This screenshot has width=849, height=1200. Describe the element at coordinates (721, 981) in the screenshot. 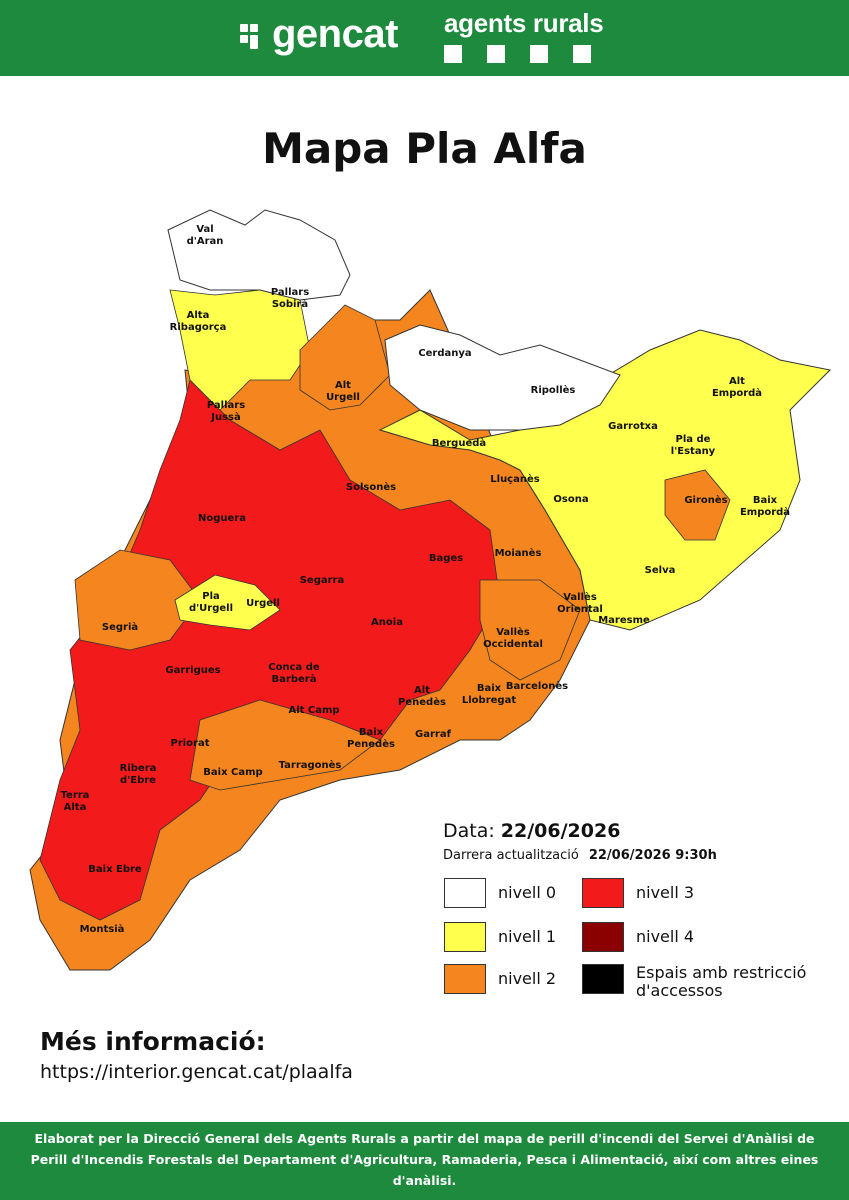

I see `legend-label: Espais amb restricció d'accessos` at that location.